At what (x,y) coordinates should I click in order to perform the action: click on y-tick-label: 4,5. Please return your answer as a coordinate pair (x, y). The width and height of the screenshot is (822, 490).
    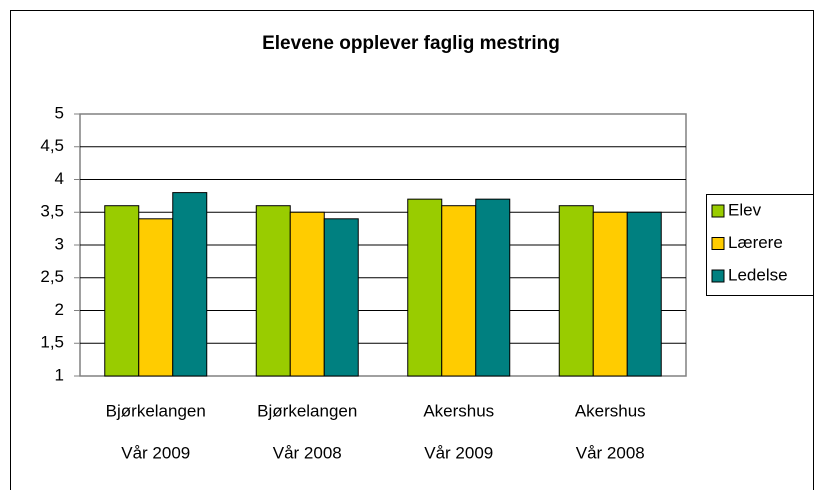
    Looking at the image, I should click on (52, 145).